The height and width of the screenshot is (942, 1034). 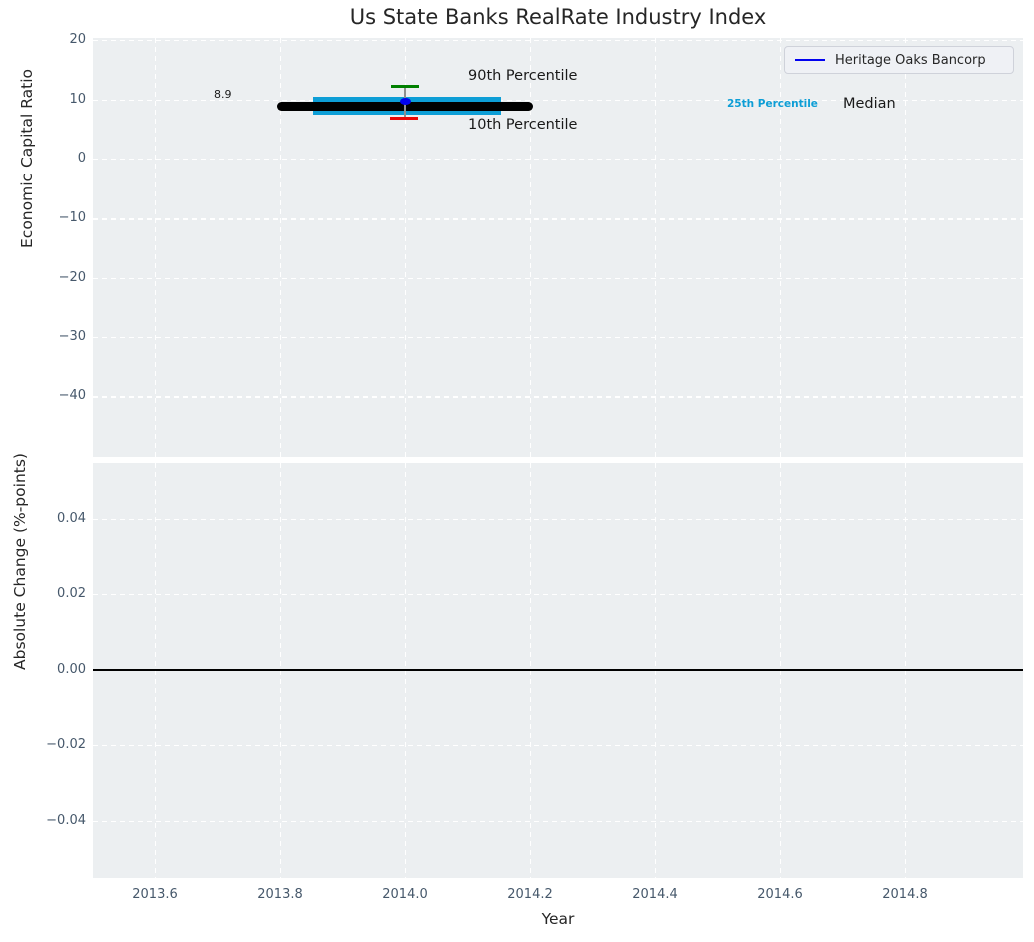 I want to click on legend-line-swatch, so click(x=810, y=60).